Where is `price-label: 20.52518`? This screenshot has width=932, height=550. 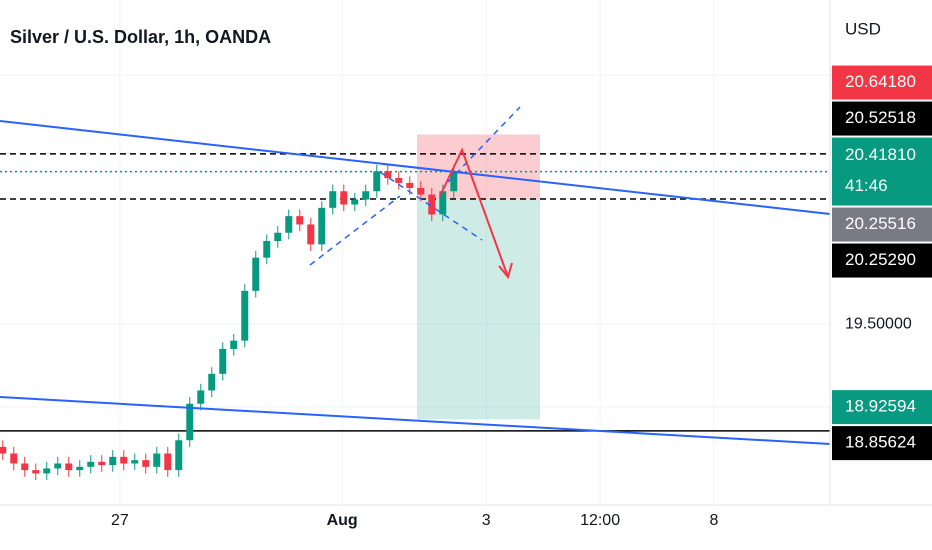
price-label: 20.52518 is located at coordinates (880, 117).